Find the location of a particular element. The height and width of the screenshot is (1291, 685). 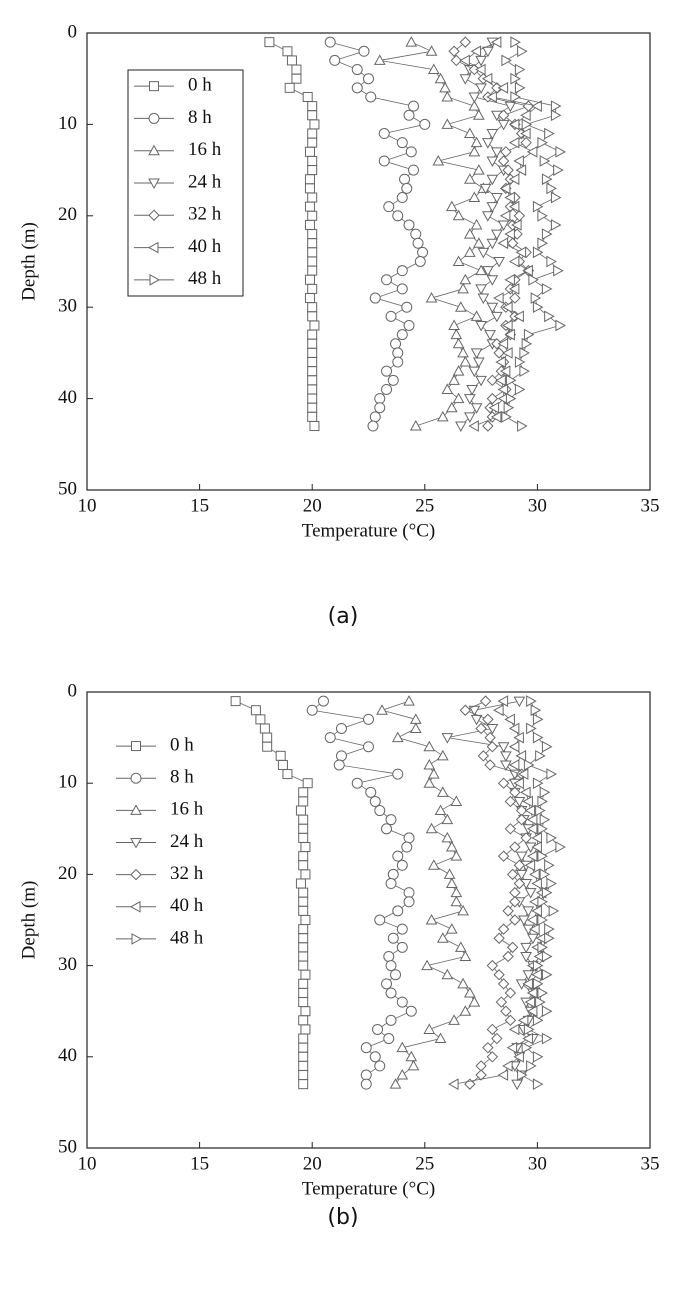

y-tick-label: 10 is located at coordinates (67, 123).